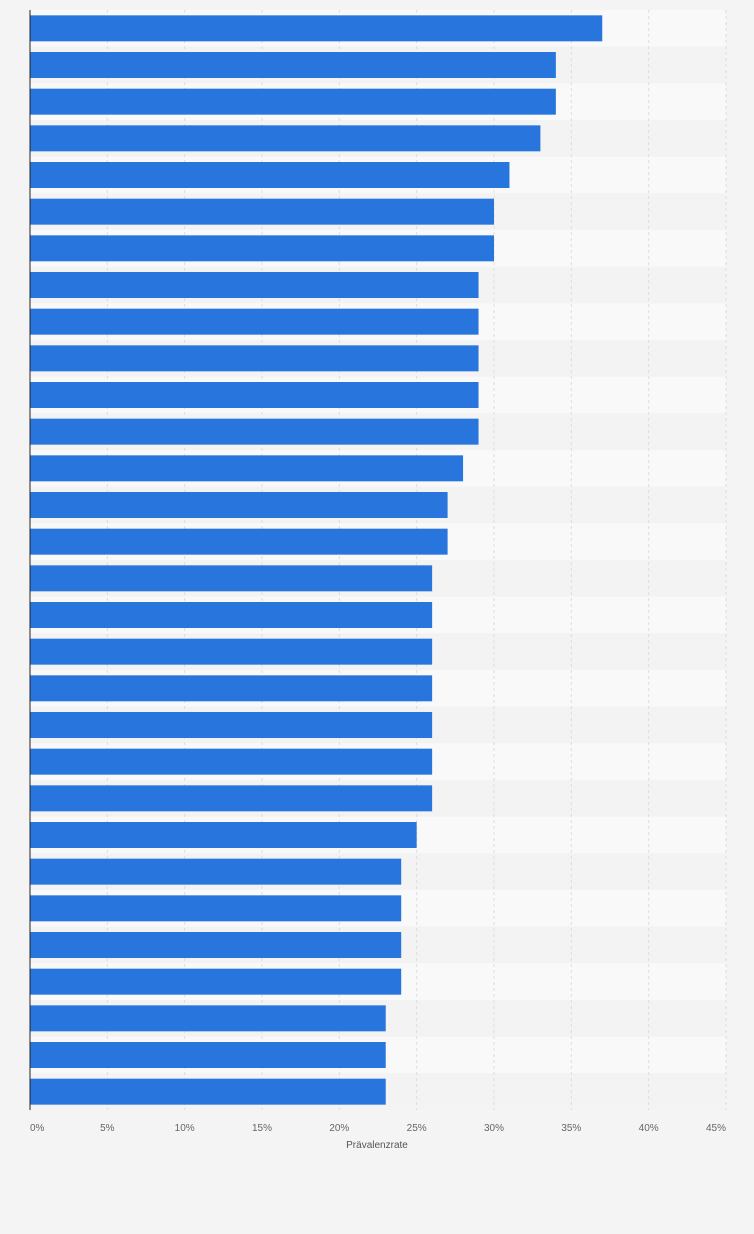 The width and height of the screenshot is (754, 1234). What do you see at coordinates (262, 1128) in the screenshot?
I see `x-tick-label: 15%` at bounding box center [262, 1128].